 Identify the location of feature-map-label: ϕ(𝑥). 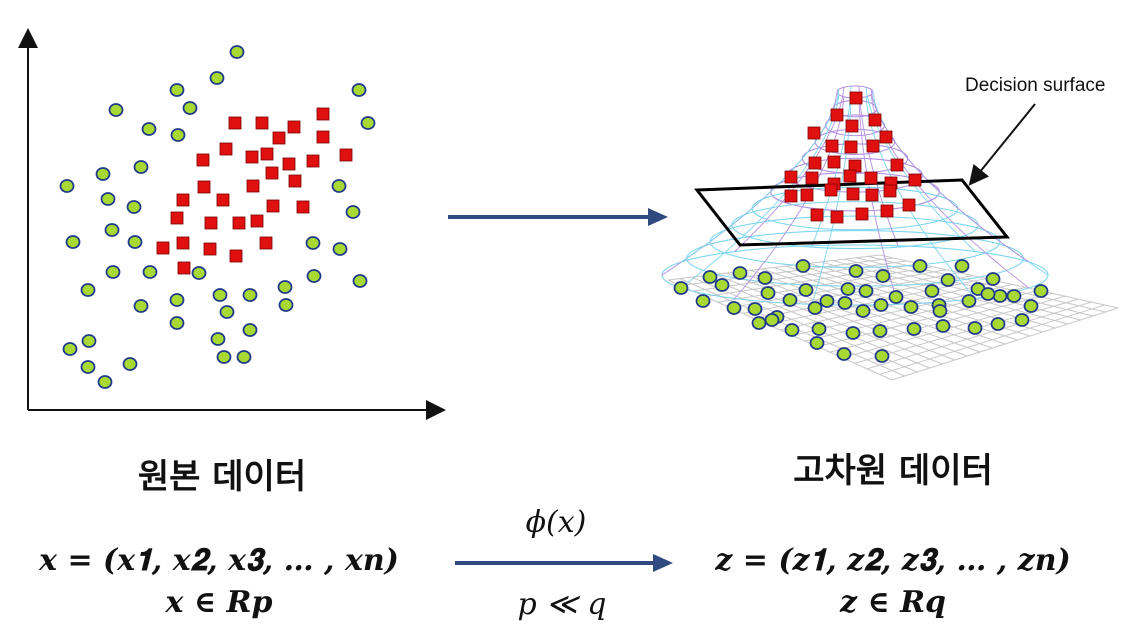
(556, 522).